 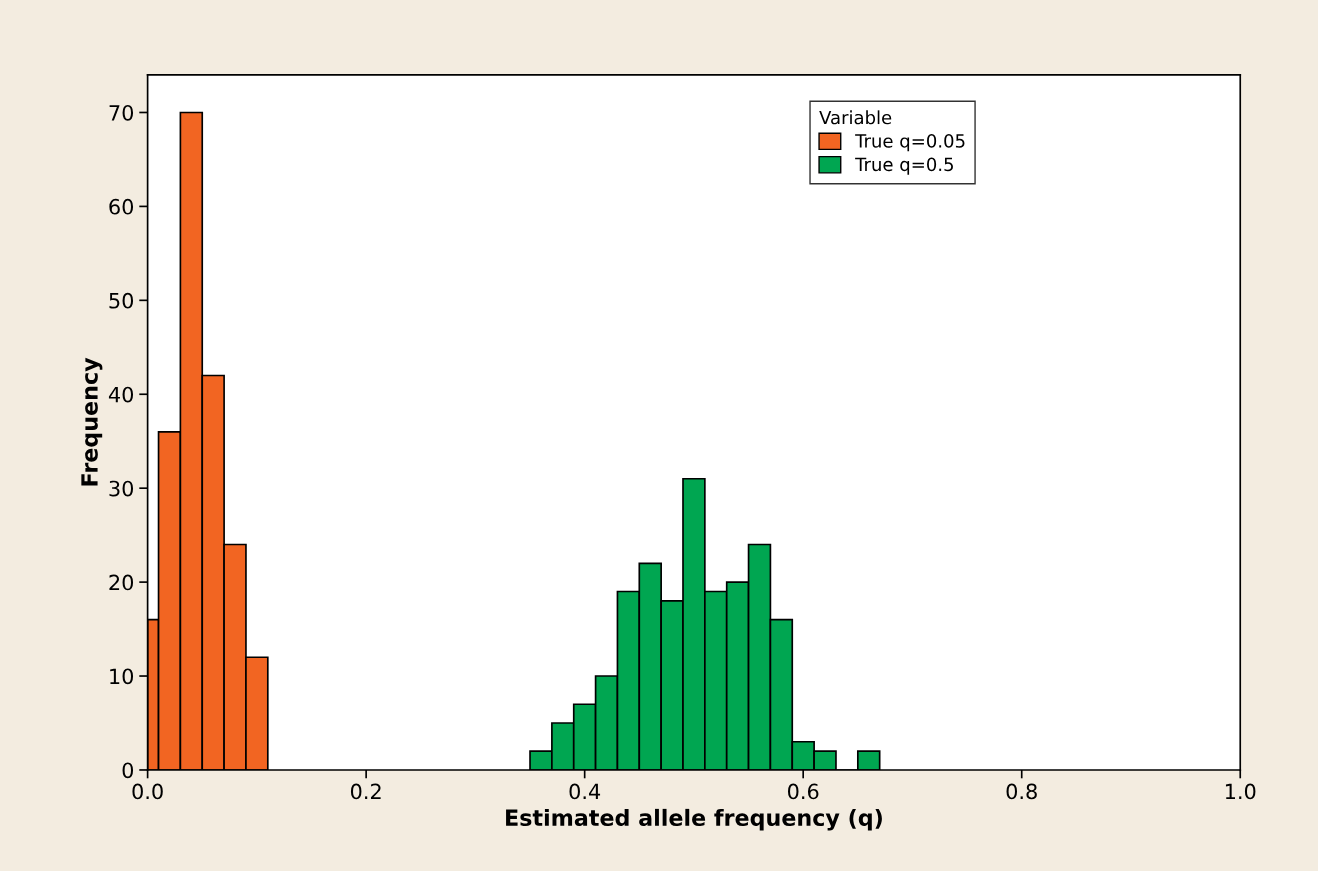 What do you see at coordinates (121, 112) in the screenshot?
I see `y-tick-label: 70` at bounding box center [121, 112].